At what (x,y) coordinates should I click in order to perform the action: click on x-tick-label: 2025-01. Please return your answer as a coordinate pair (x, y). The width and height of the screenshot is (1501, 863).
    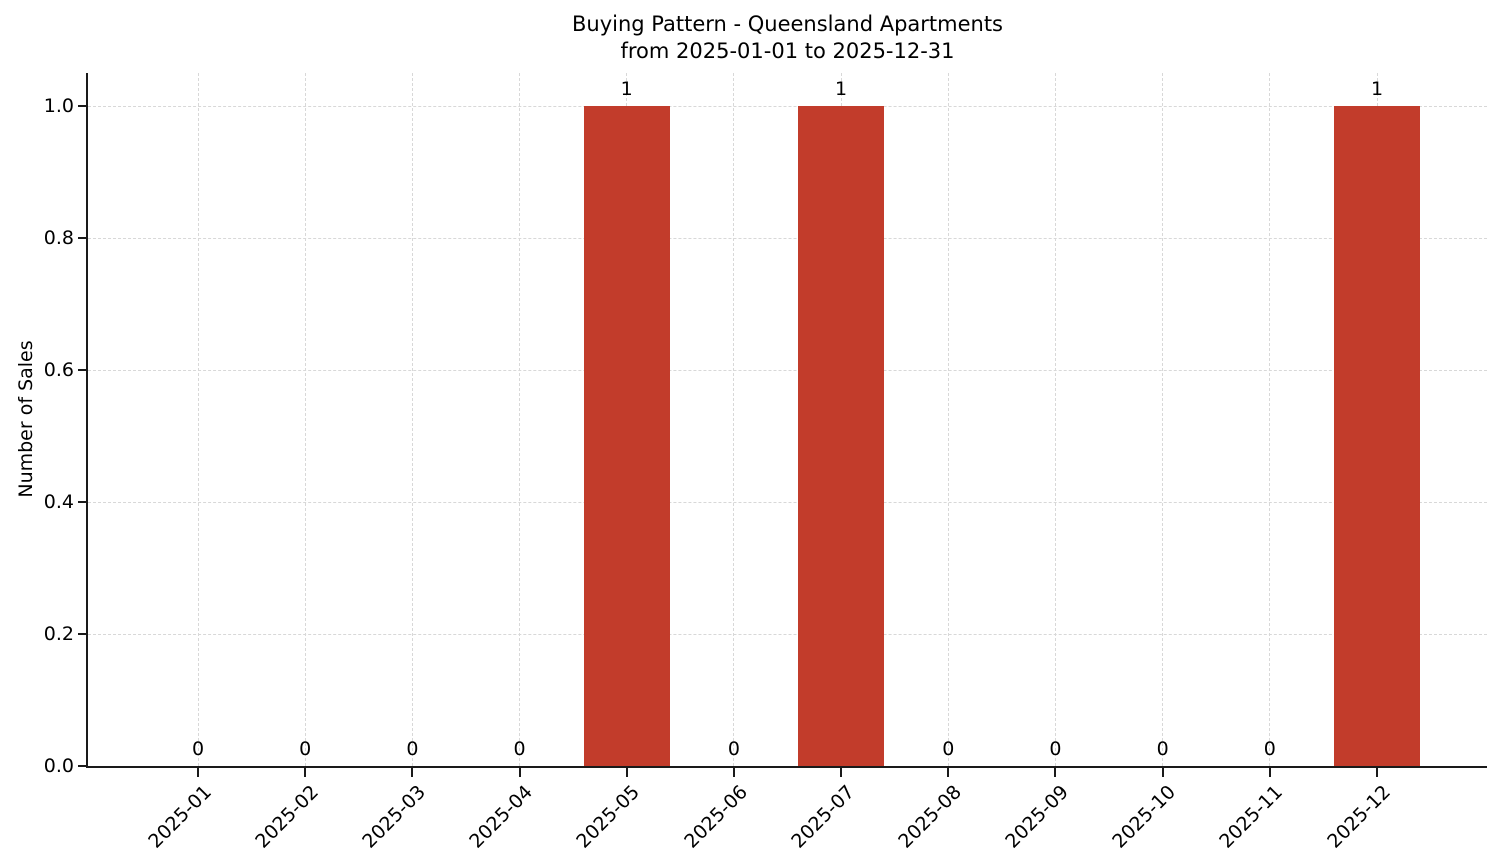
    Looking at the image, I should click on (179, 817).